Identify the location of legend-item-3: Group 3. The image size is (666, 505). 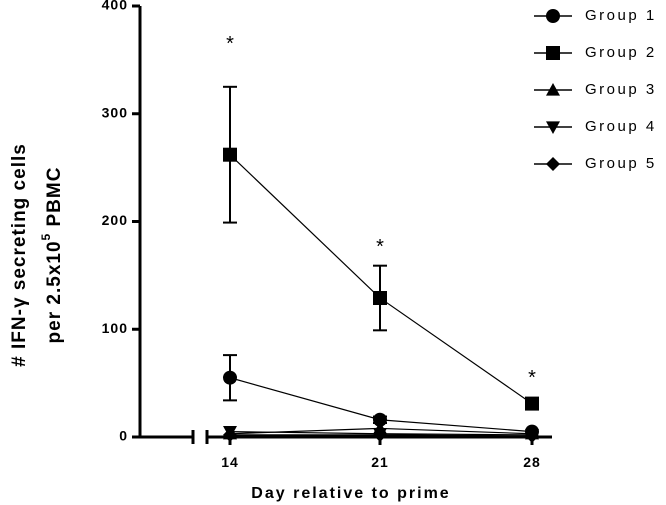
(595, 89).